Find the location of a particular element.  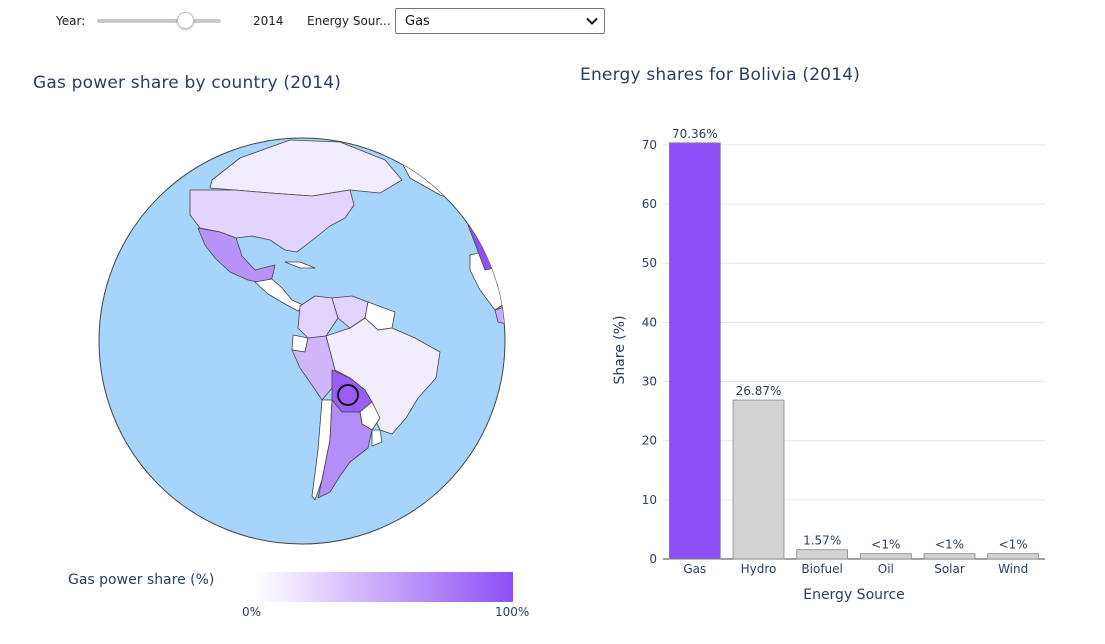

year-slider-thumb is located at coordinates (186, 20).